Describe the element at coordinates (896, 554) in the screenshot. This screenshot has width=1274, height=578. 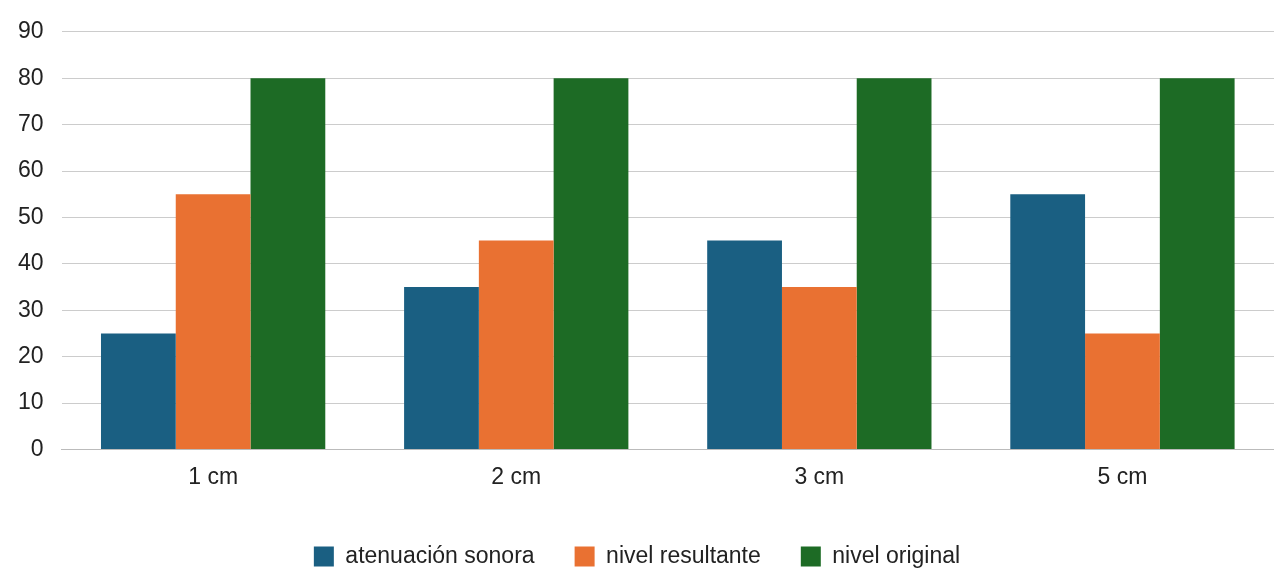
I see `legend-label: nivel original` at that location.